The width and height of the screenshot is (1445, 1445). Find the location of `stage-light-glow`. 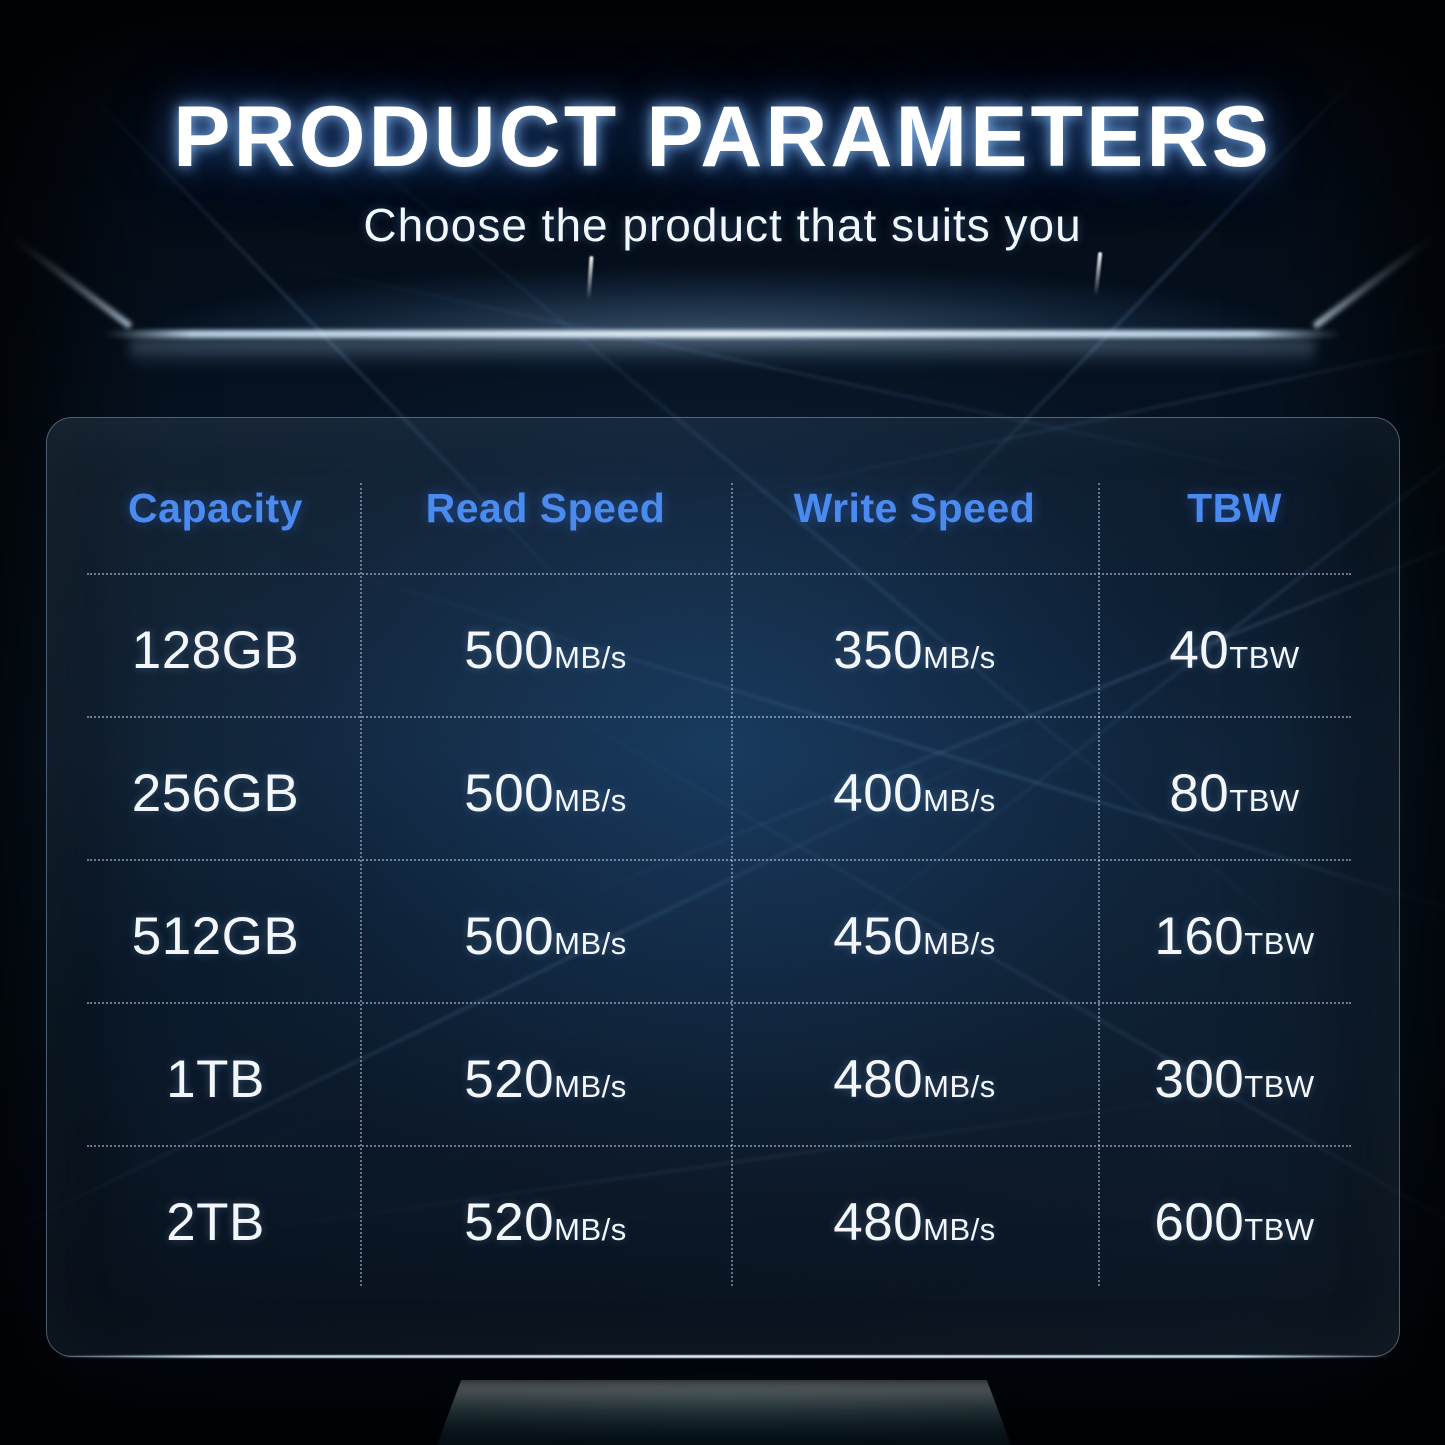

stage-light-glow is located at coordinates (722, 290).